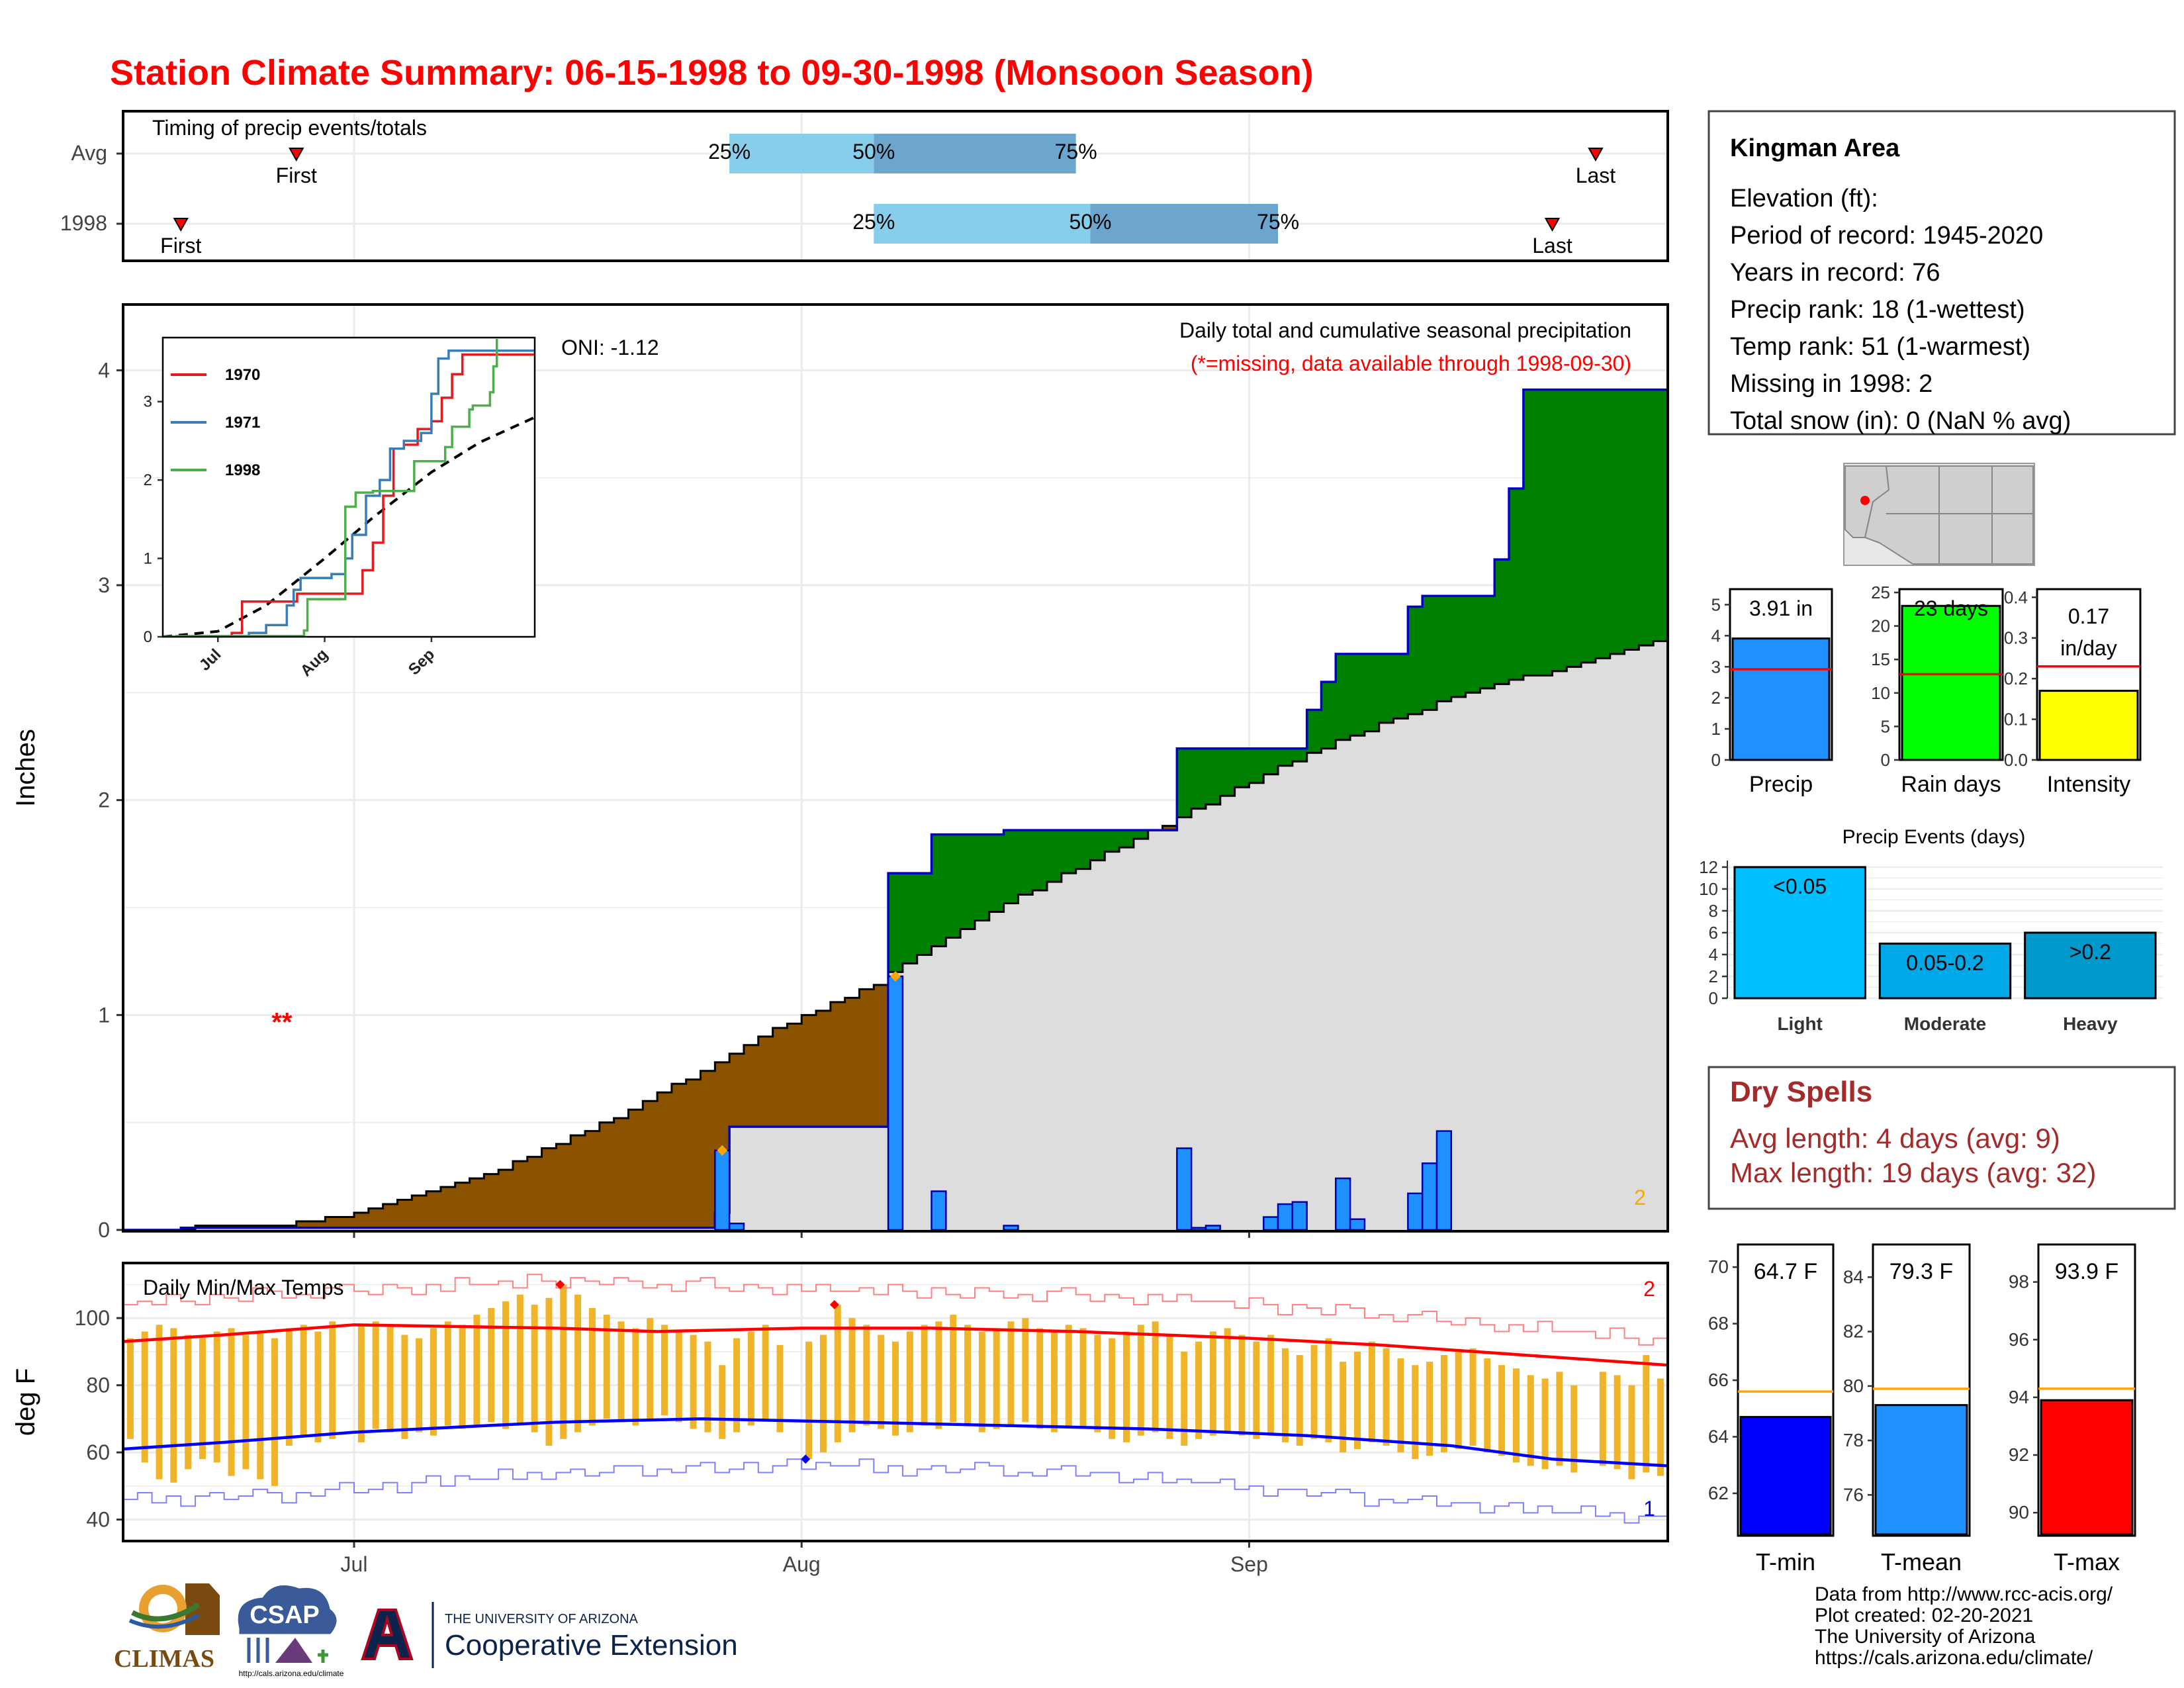  I want to click on record-max-marker, so click(560, 1284).